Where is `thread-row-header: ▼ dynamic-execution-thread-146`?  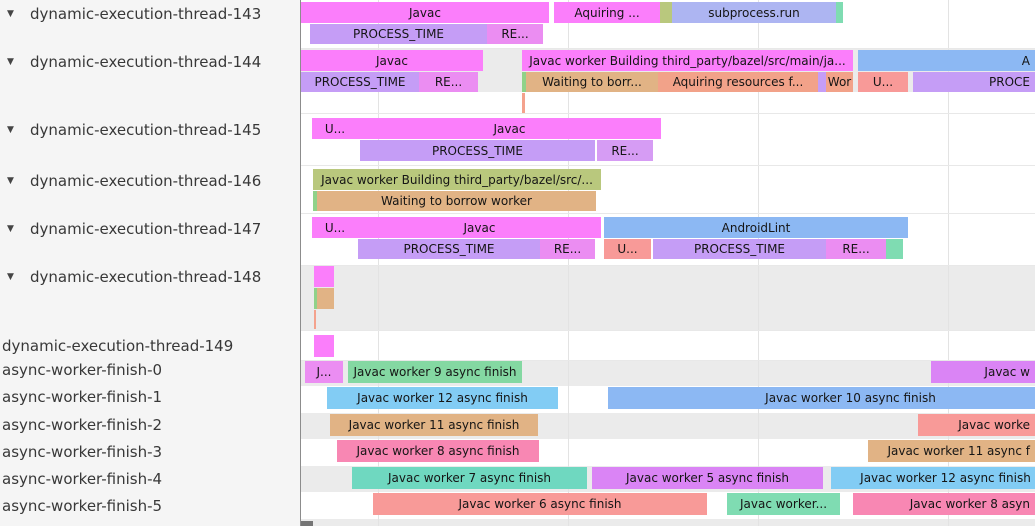 thread-row-header: ▼ dynamic-execution-thread-146 is located at coordinates (150, 181).